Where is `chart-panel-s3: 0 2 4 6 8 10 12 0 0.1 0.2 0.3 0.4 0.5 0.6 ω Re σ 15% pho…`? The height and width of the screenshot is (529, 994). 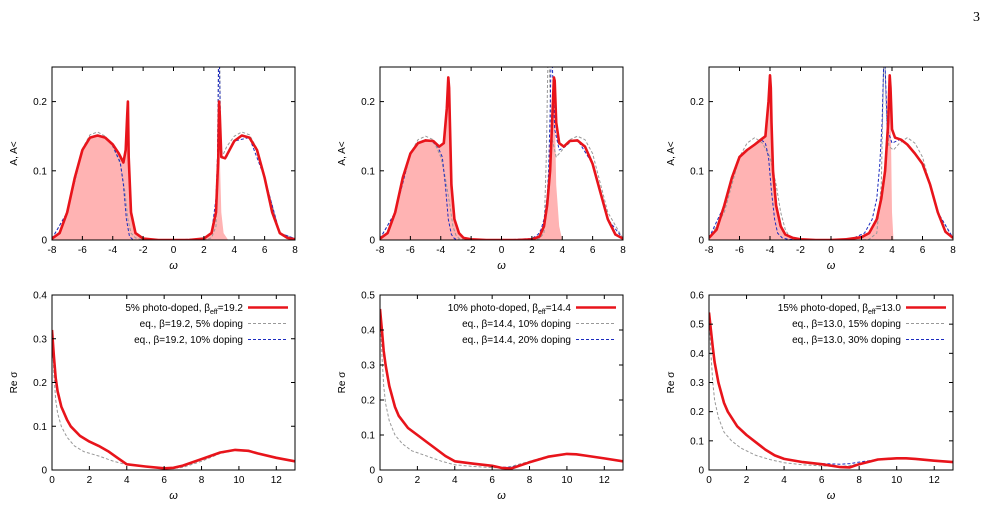 chart-panel-s3: 0 2 4 6 8 10 12 0 0.1 0.2 0.3 0.4 0.5 0.6 ω Re σ 15% pho… is located at coordinates (810, 396).